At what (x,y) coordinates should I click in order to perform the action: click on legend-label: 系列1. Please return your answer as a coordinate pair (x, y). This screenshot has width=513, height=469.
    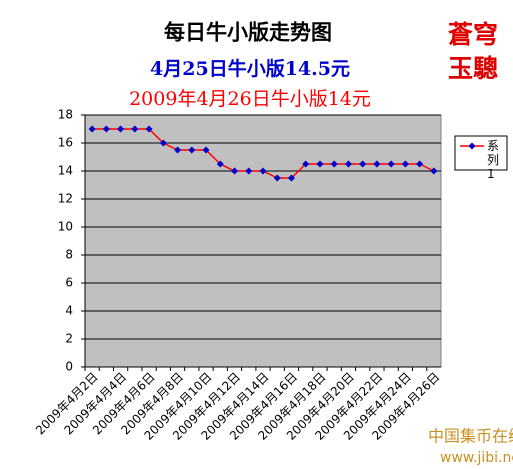
    Looking at the image, I should click on (493, 160).